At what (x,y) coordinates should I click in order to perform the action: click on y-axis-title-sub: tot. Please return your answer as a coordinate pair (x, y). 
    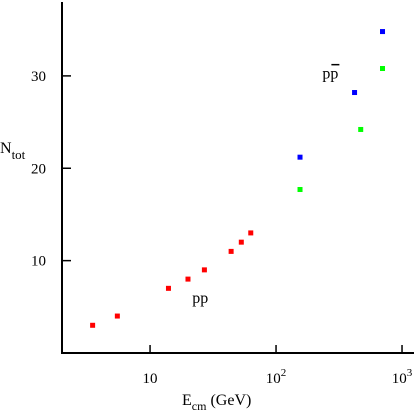
    Looking at the image, I should click on (19, 154).